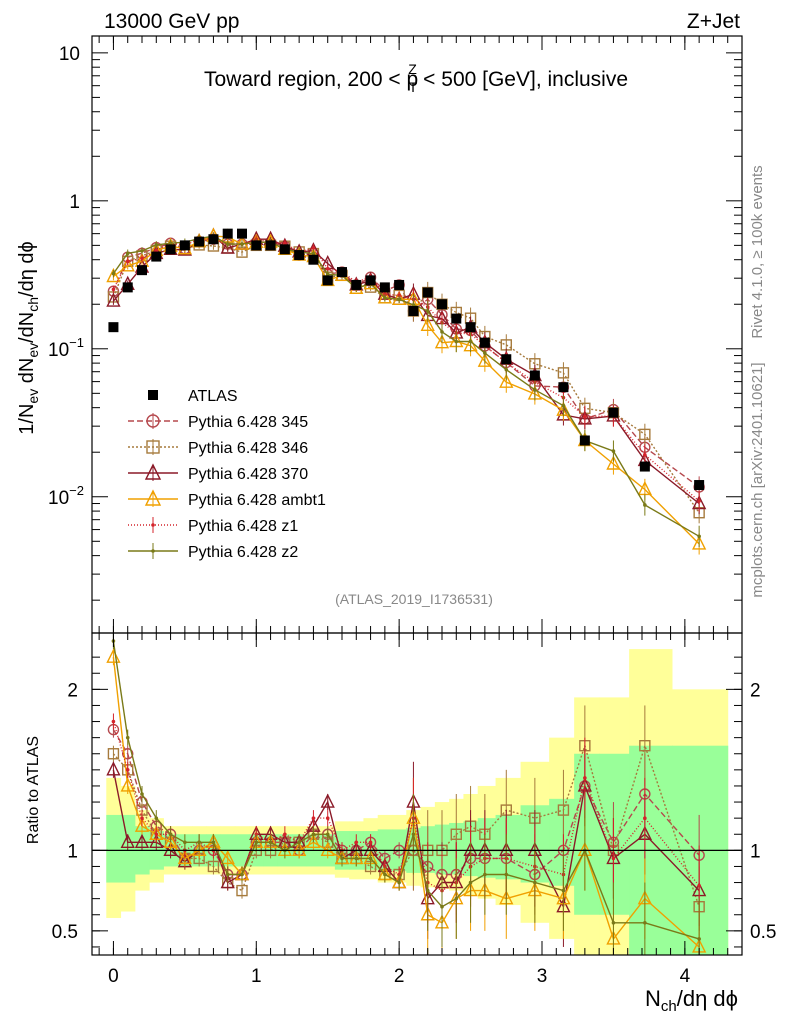  Describe the element at coordinates (28, 337) in the screenshot. I see `y-axis-label: 1/Nev dNev/dNch/dη dϕ` at that location.